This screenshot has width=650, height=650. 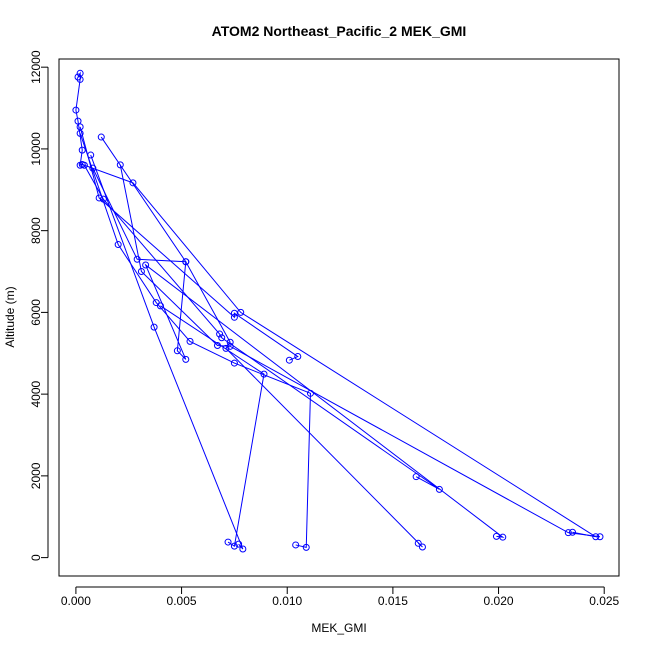 I want to click on y-tick-label: 12000, so click(x=36, y=67).